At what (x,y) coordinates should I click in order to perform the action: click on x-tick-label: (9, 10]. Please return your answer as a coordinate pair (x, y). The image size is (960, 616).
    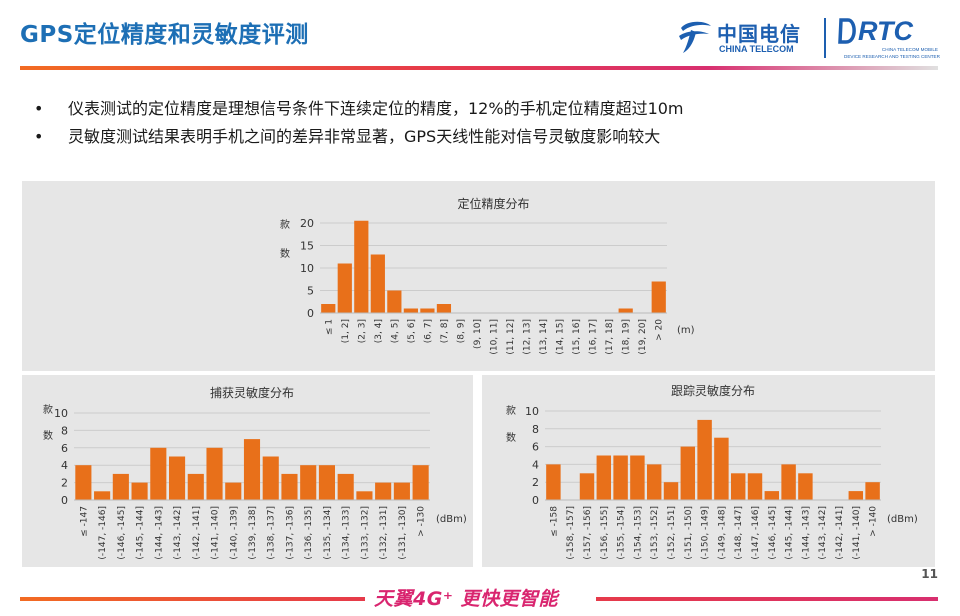
    Looking at the image, I should click on (478, 334).